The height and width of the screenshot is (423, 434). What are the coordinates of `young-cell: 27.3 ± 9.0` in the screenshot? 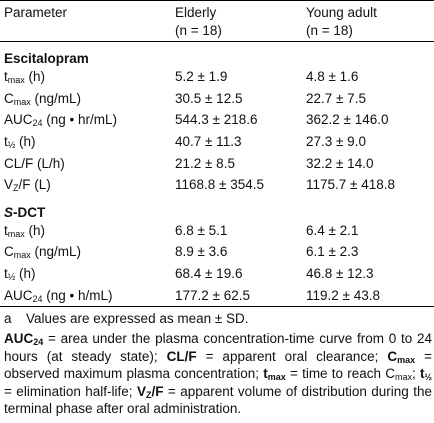 It's located at (336, 142).